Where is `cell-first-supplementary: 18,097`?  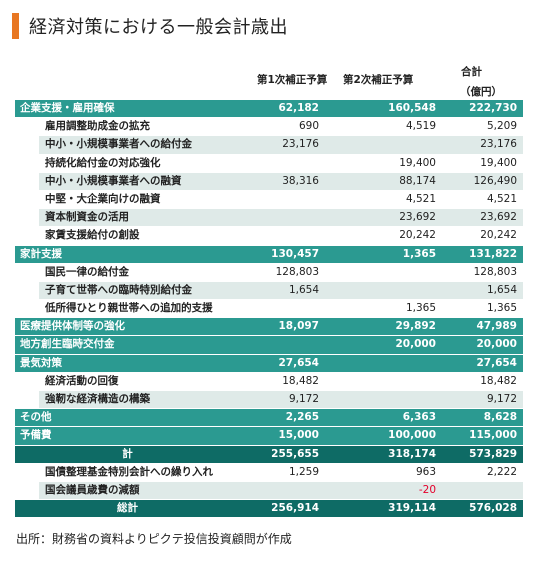
cell-first-supplementary: 18,097 is located at coordinates (298, 326).